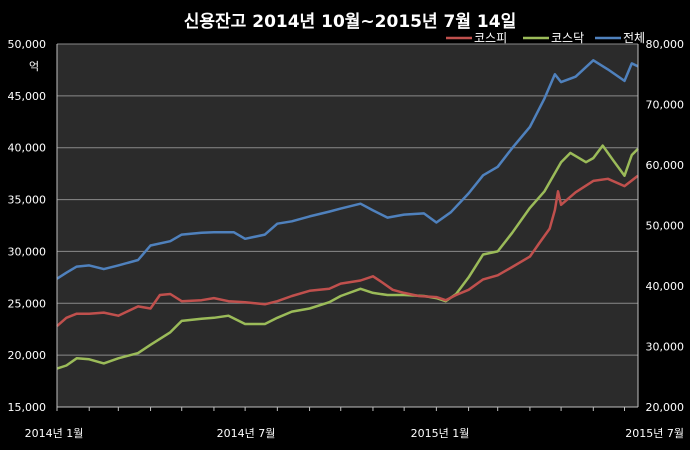 Image resolution: width=690 pixels, height=450 pixels. I want to click on x-tick-label: 2014년 1월, so click(54, 433).